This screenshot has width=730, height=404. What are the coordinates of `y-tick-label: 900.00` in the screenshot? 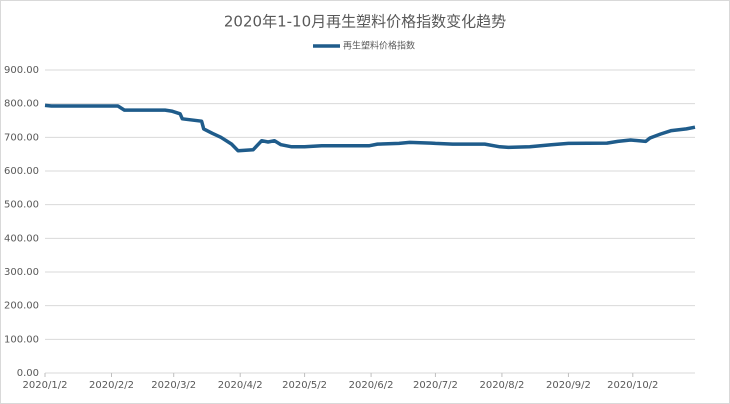 It's located at (21, 70).